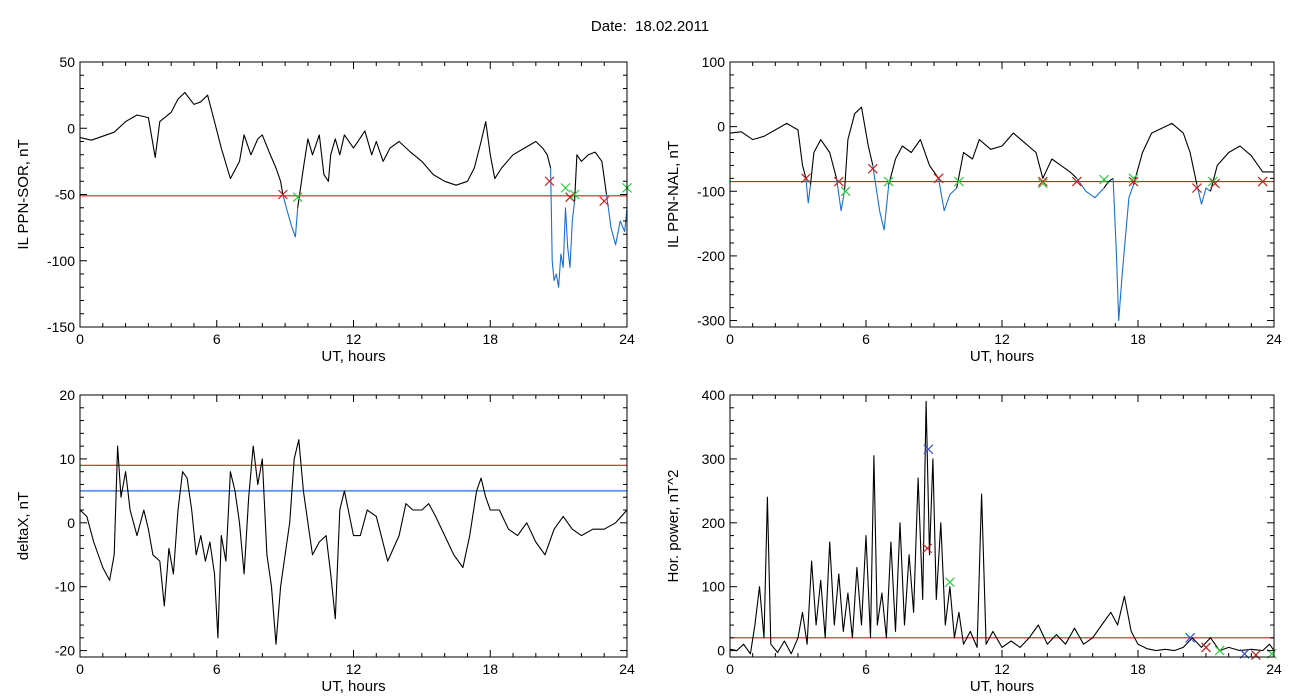  I want to click on y-tick-label: -20, so click(65, 651).